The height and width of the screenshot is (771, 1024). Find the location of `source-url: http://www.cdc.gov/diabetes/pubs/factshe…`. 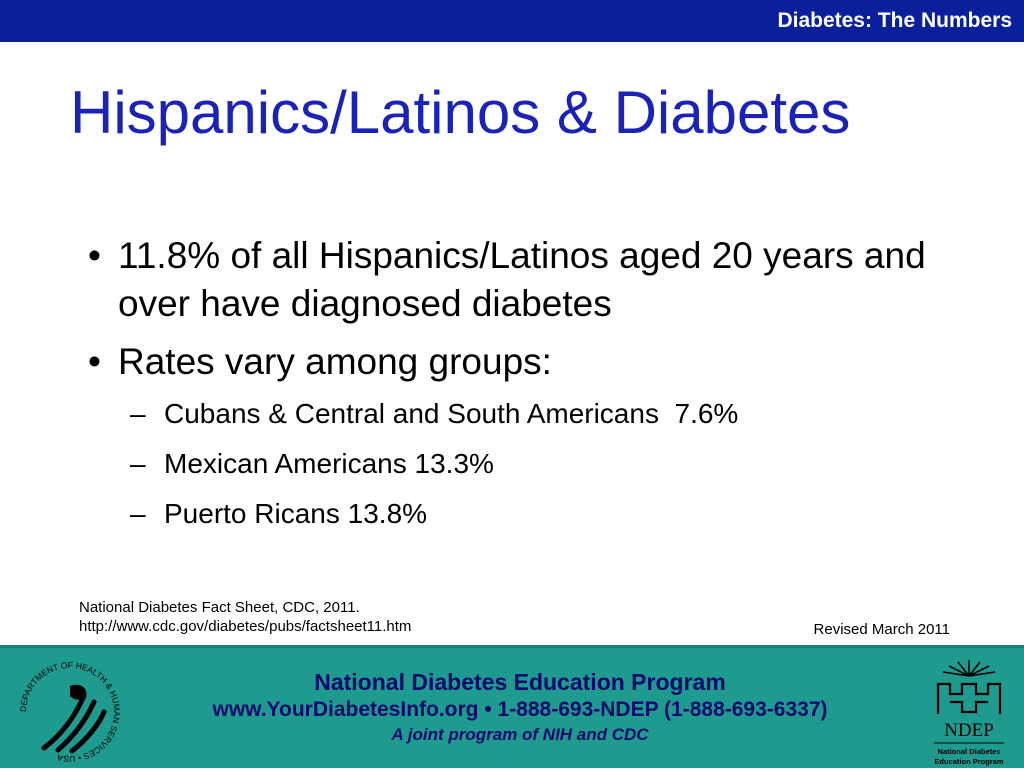

source-url: http://www.cdc.gov/diabetes/pubs/factshe… is located at coordinates (245, 626).